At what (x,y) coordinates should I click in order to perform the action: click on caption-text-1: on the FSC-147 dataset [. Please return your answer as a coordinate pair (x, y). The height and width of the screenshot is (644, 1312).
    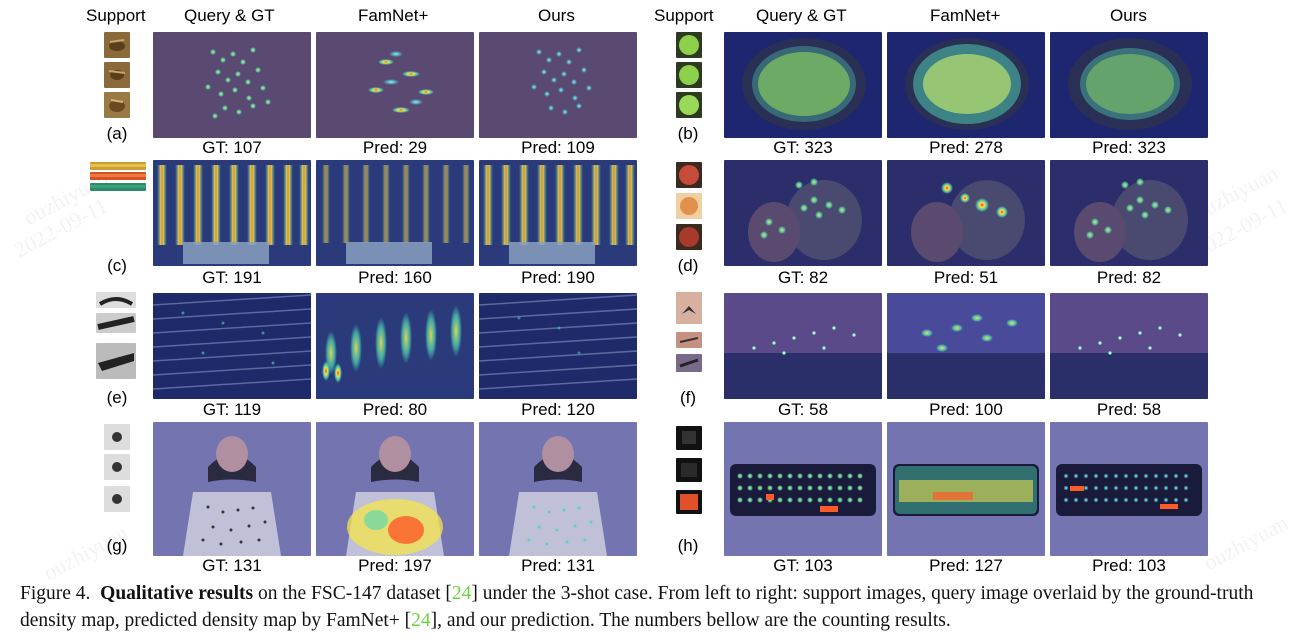
    Looking at the image, I should click on (354, 593).